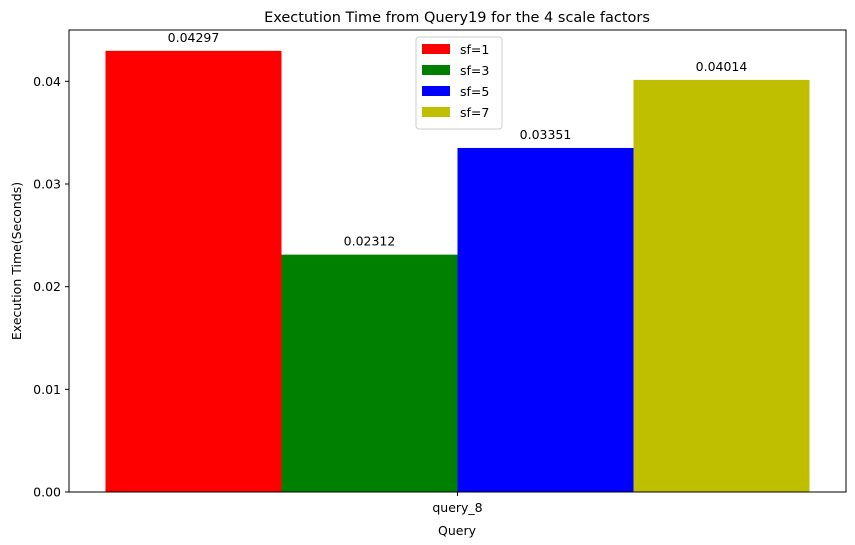  I want to click on y-tick-label: 0.02, so click(47, 286).